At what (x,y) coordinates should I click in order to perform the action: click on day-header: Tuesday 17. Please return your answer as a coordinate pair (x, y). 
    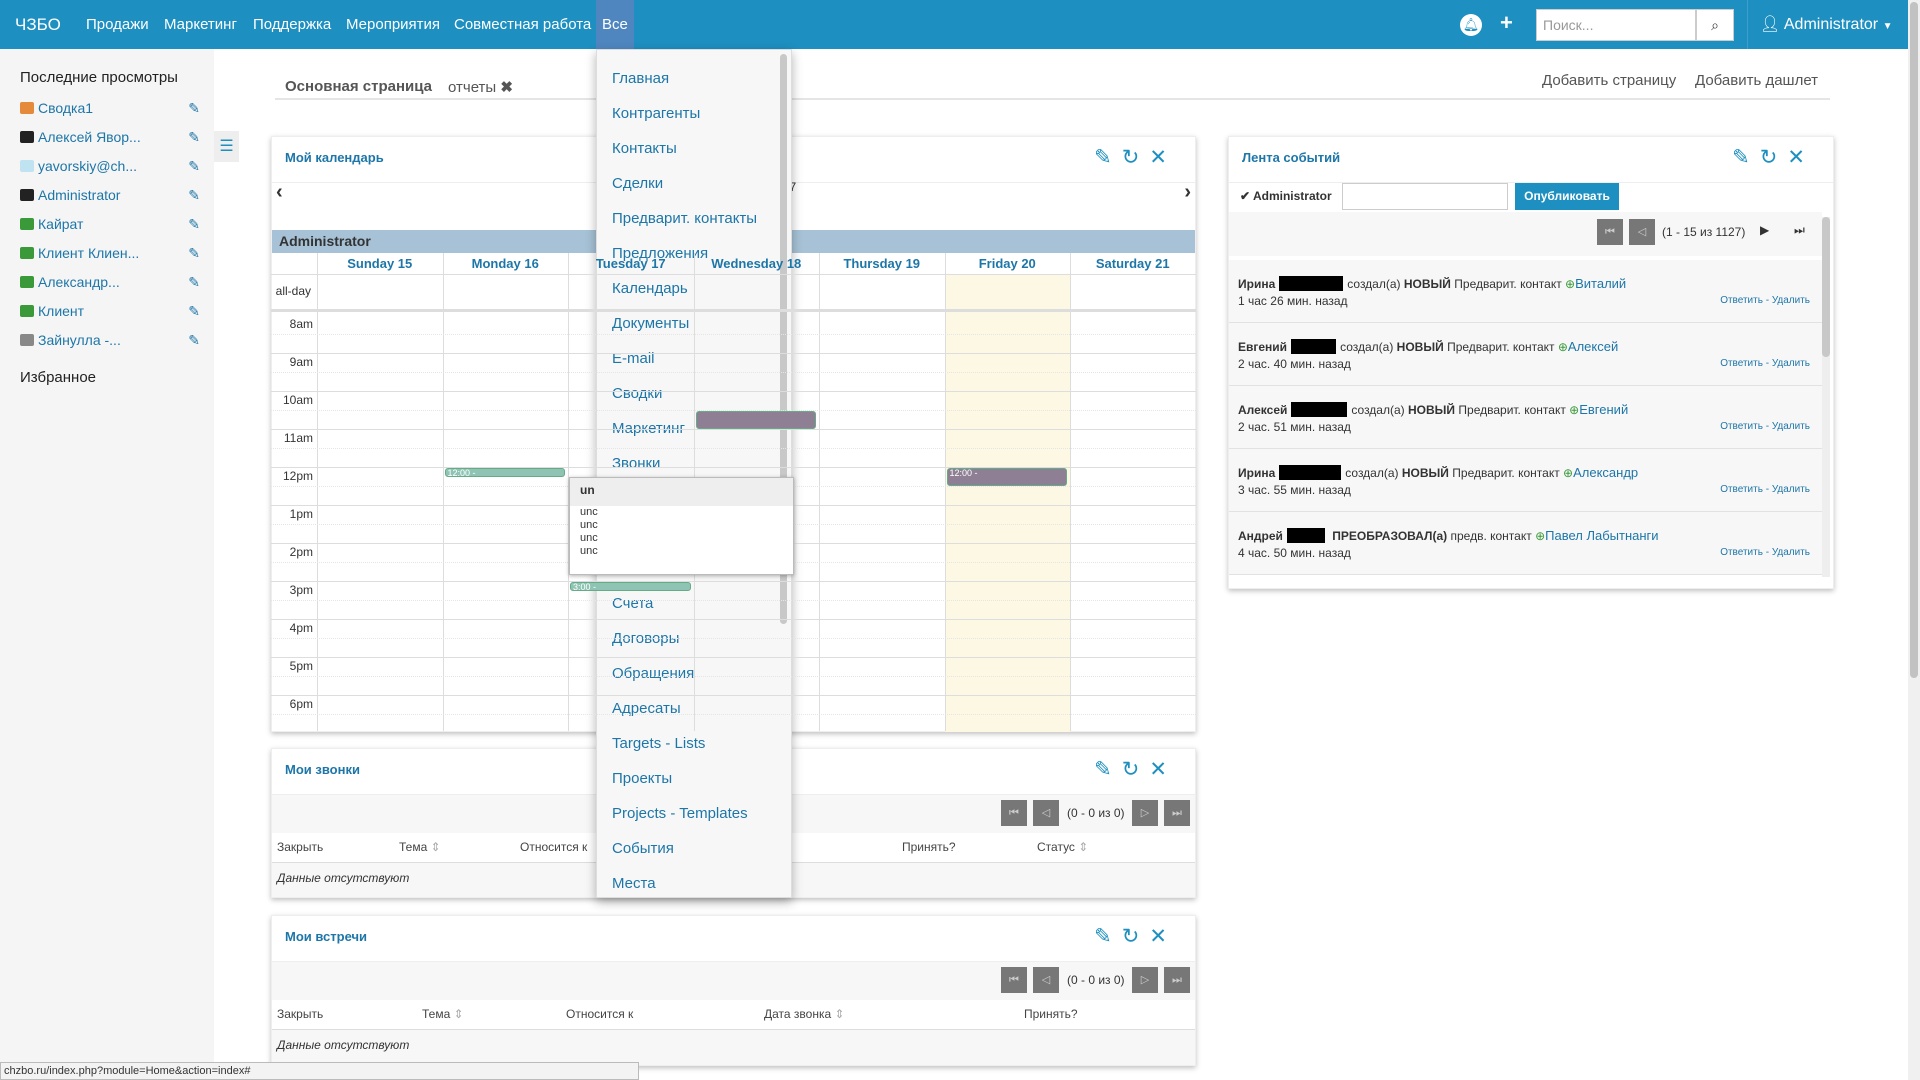
    Looking at the image, I should click on (630, 263).